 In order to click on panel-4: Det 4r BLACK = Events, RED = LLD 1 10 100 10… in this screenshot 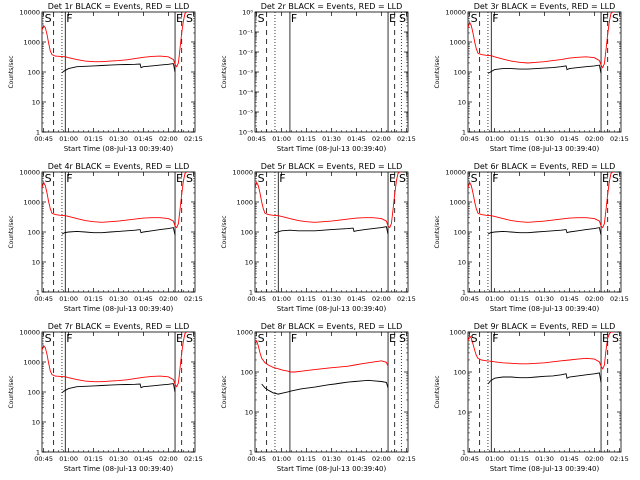, I will do `click(105, 237)`.